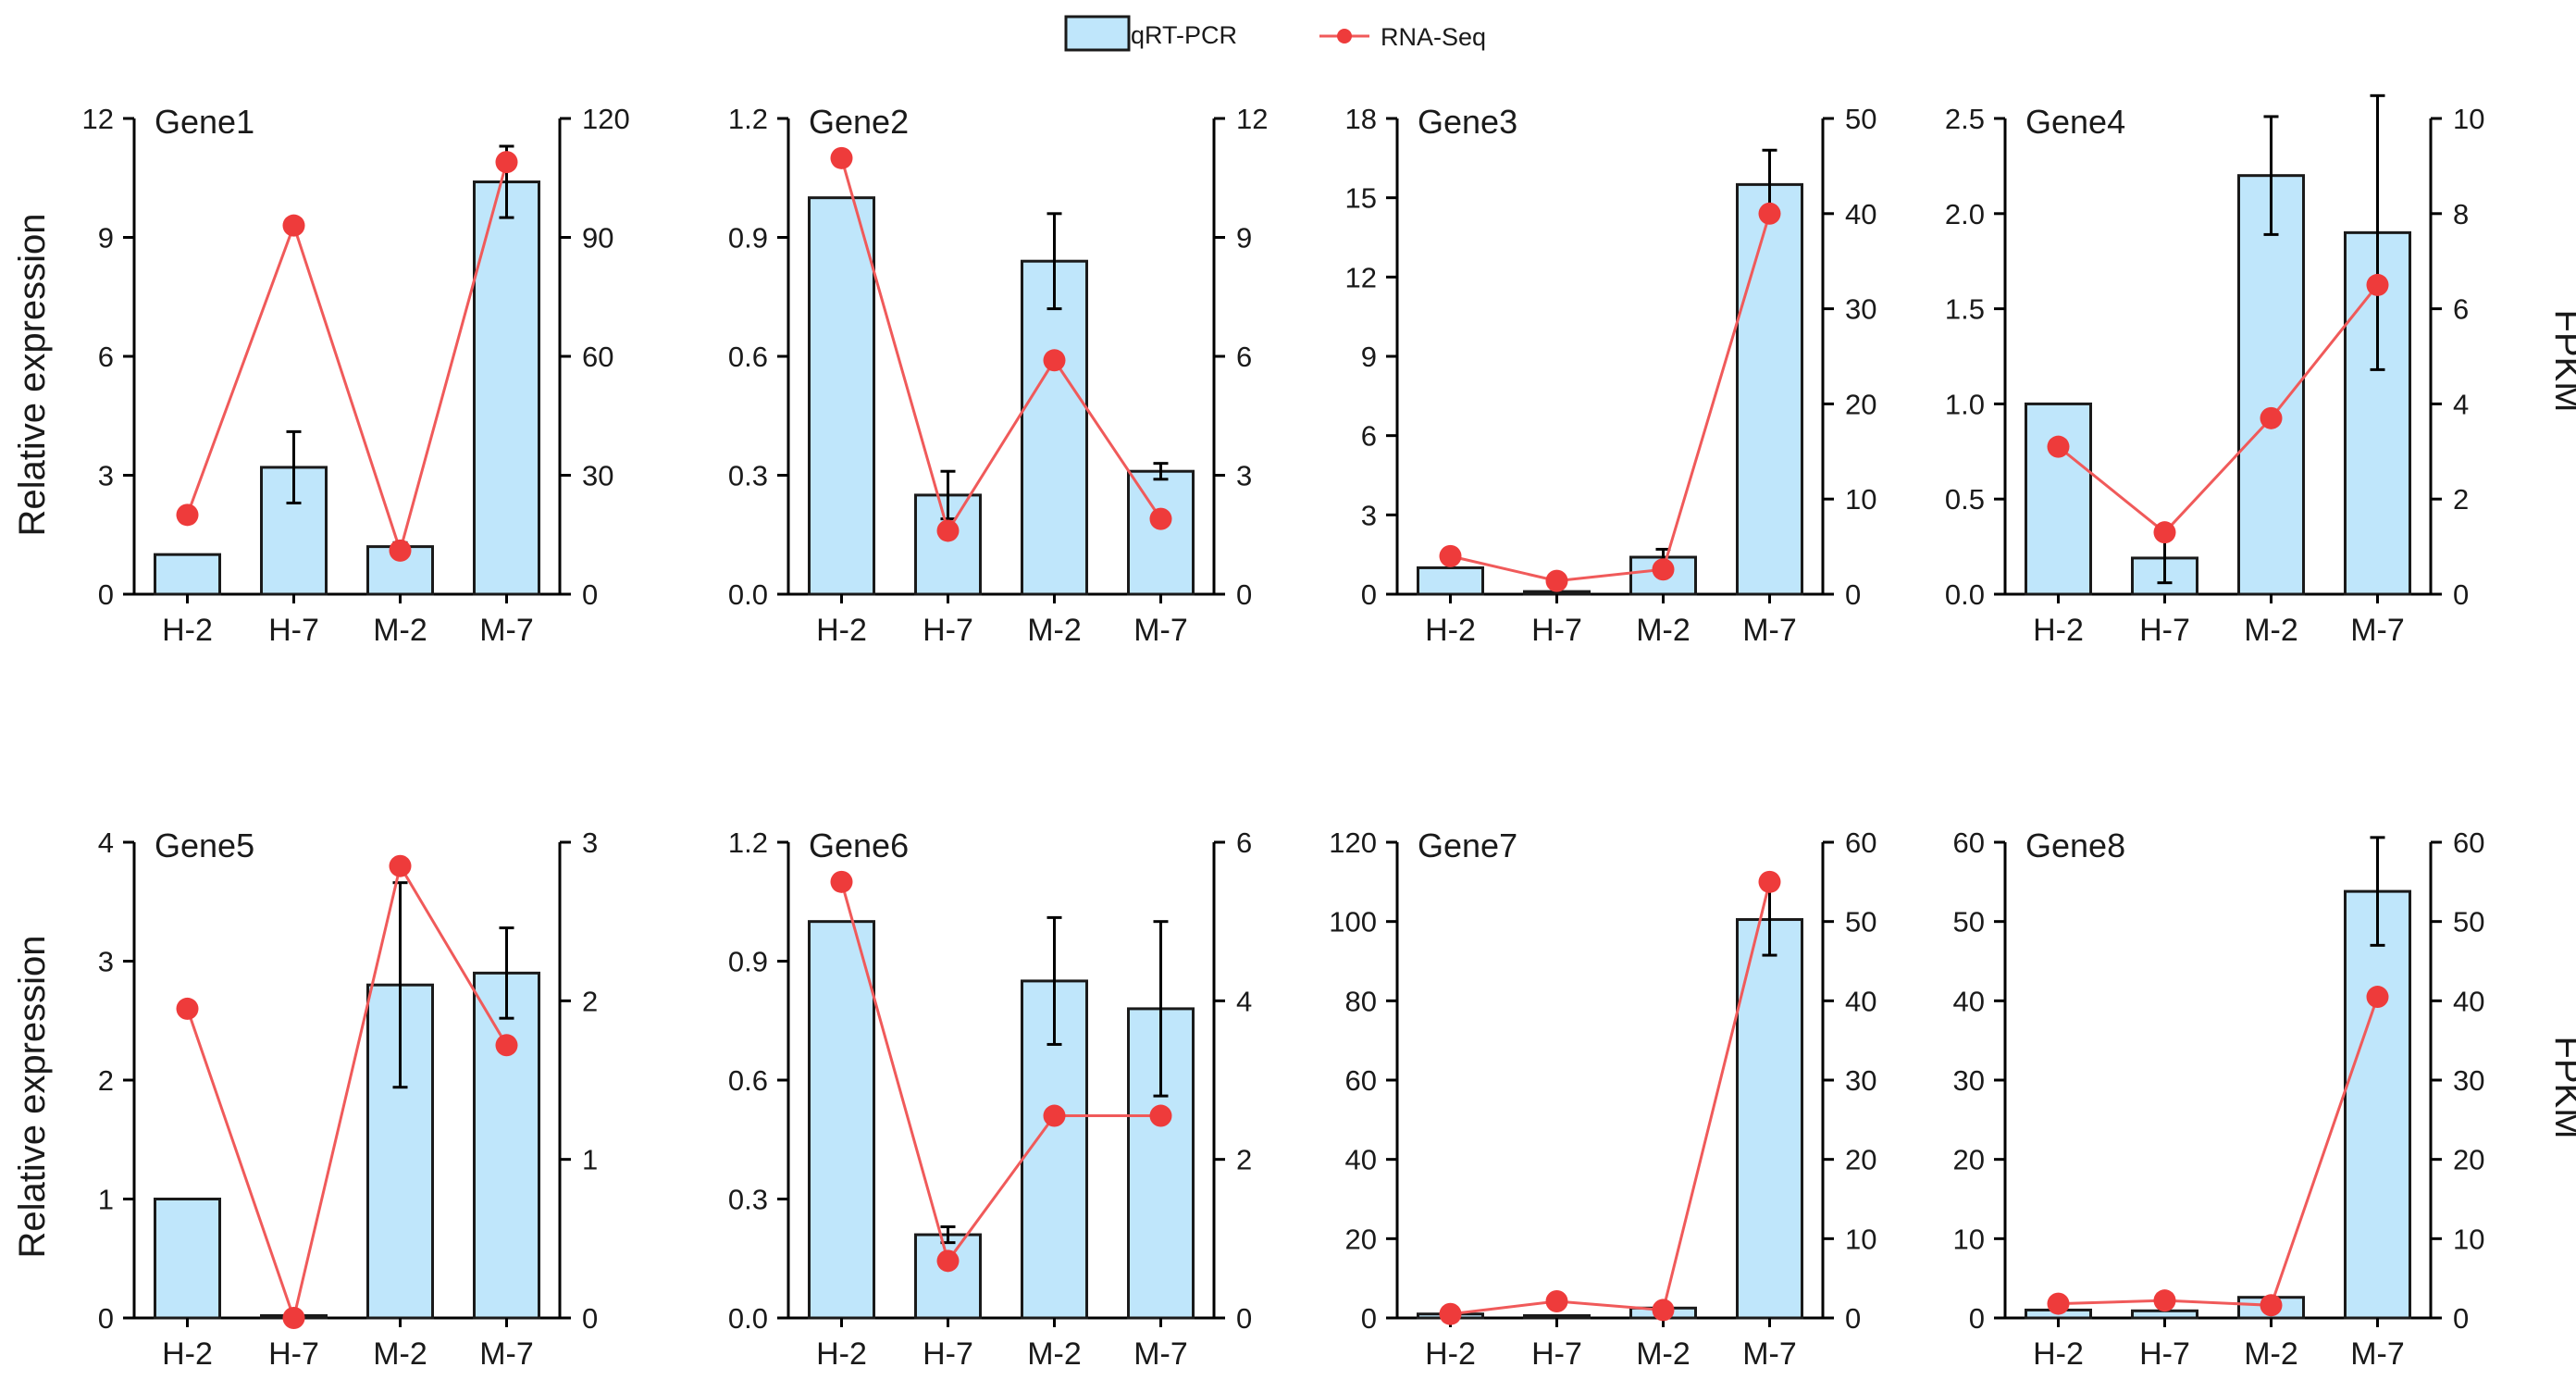 The height and width of the screenshot is (1392, 2576). I want to click on right-tick-label: 1, so click(590, 1160).